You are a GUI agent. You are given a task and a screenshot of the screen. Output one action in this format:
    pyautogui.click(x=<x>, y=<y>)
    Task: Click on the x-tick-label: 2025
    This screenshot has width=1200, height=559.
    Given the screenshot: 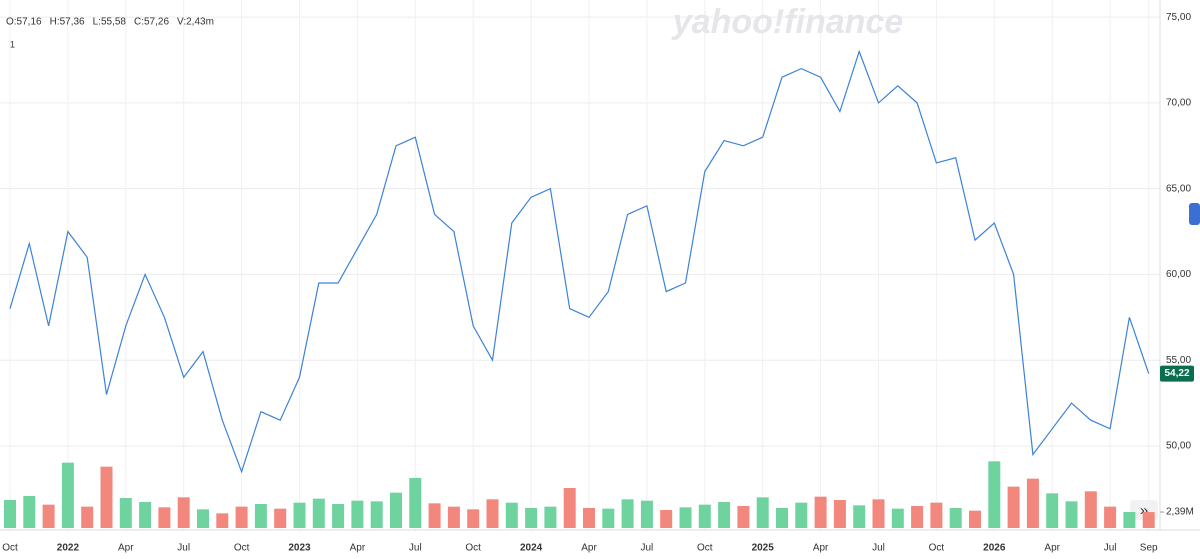 What is the action you would take?
    pyautogui.click(x=763, y=548)
    